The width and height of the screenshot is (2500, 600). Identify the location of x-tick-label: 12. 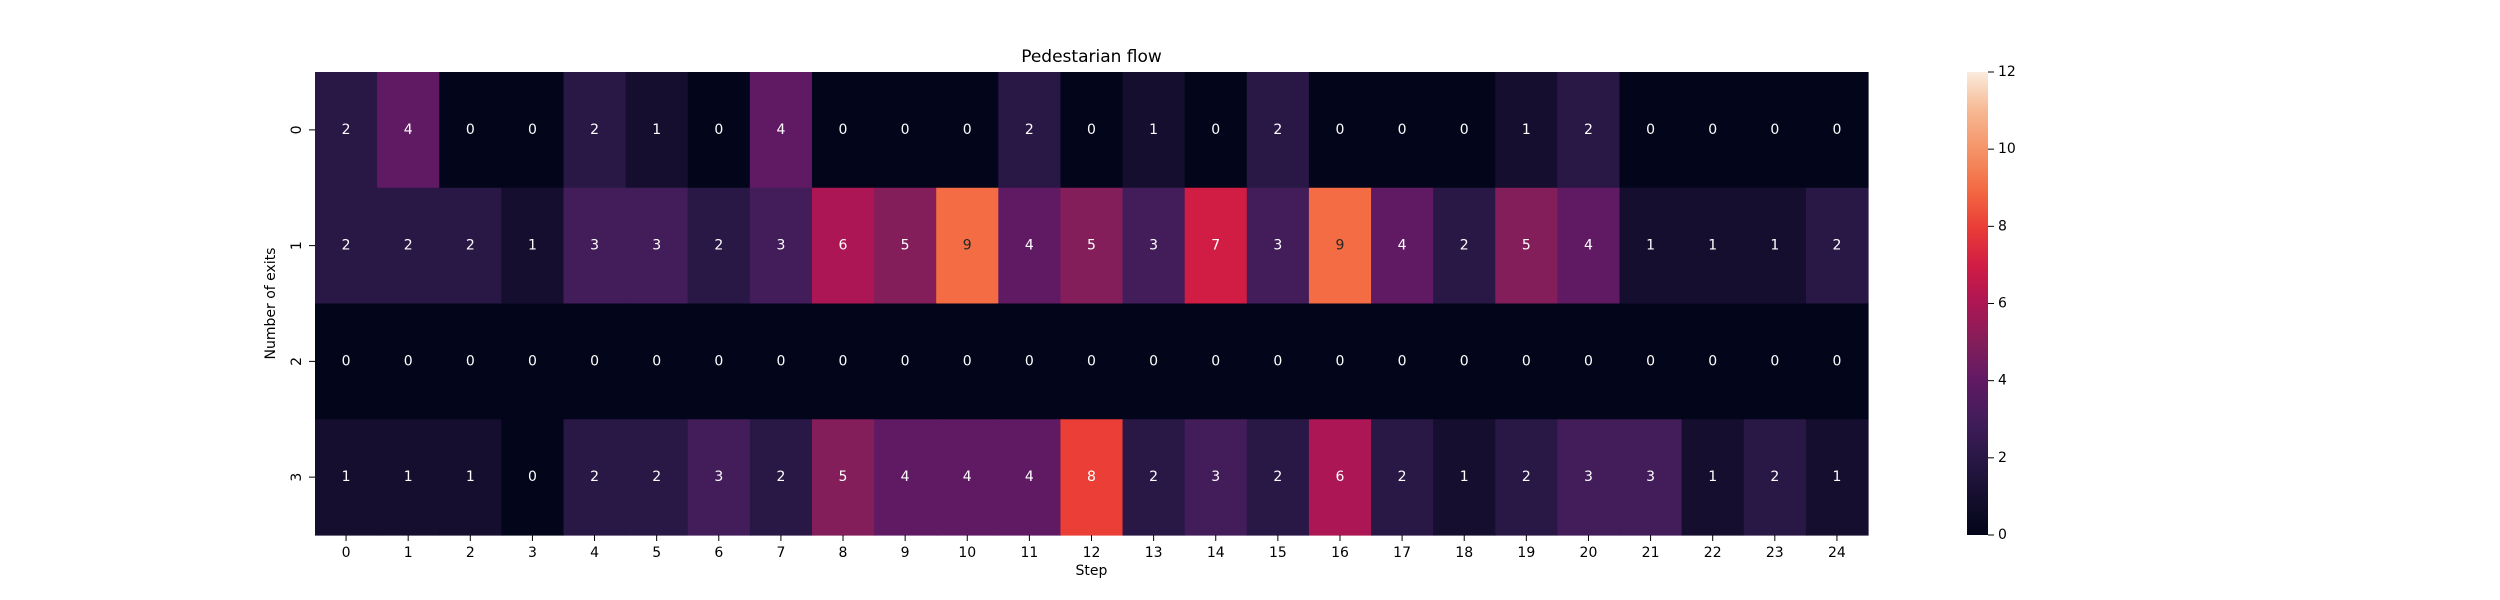
(1092, 553).